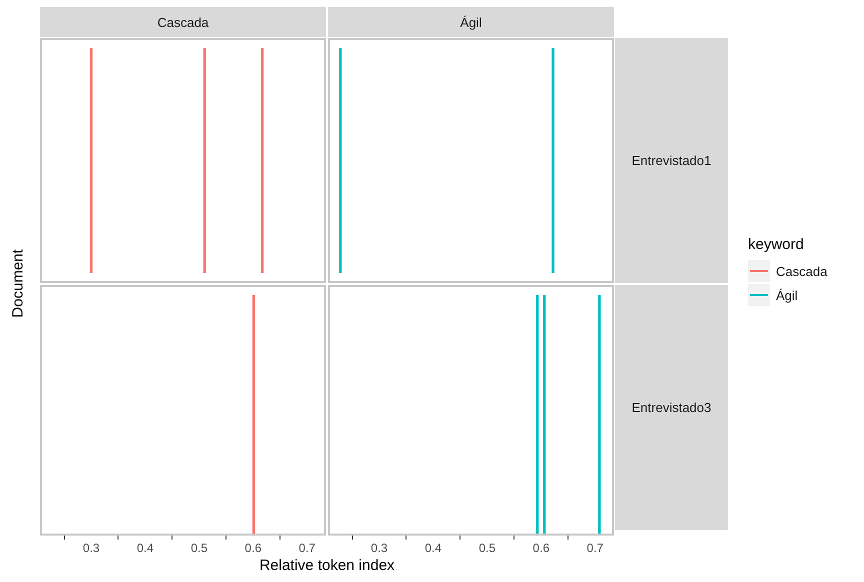  Describe the element at coordinates (183, 22) in the screenshot. I see `chart-title: Cascada` at that location.